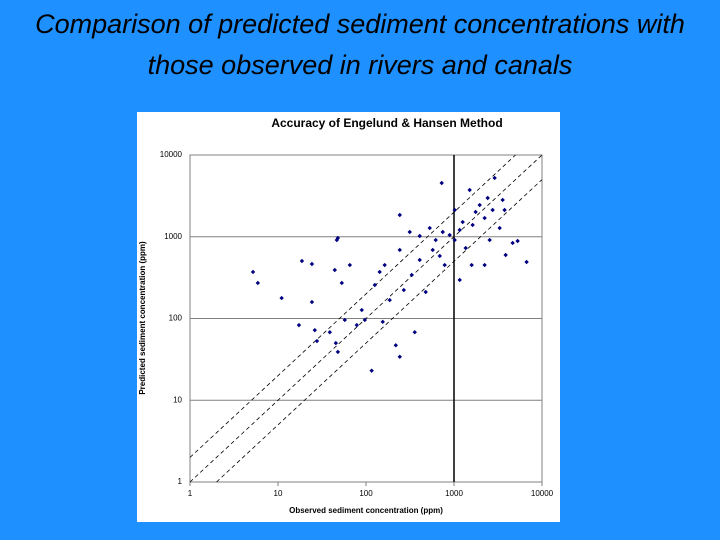 The height and width of the screenshot is (540, 720). Describe the element at coordinates (454, 493) in the screenshot. I see `x-tick-label: 1000` at that location.